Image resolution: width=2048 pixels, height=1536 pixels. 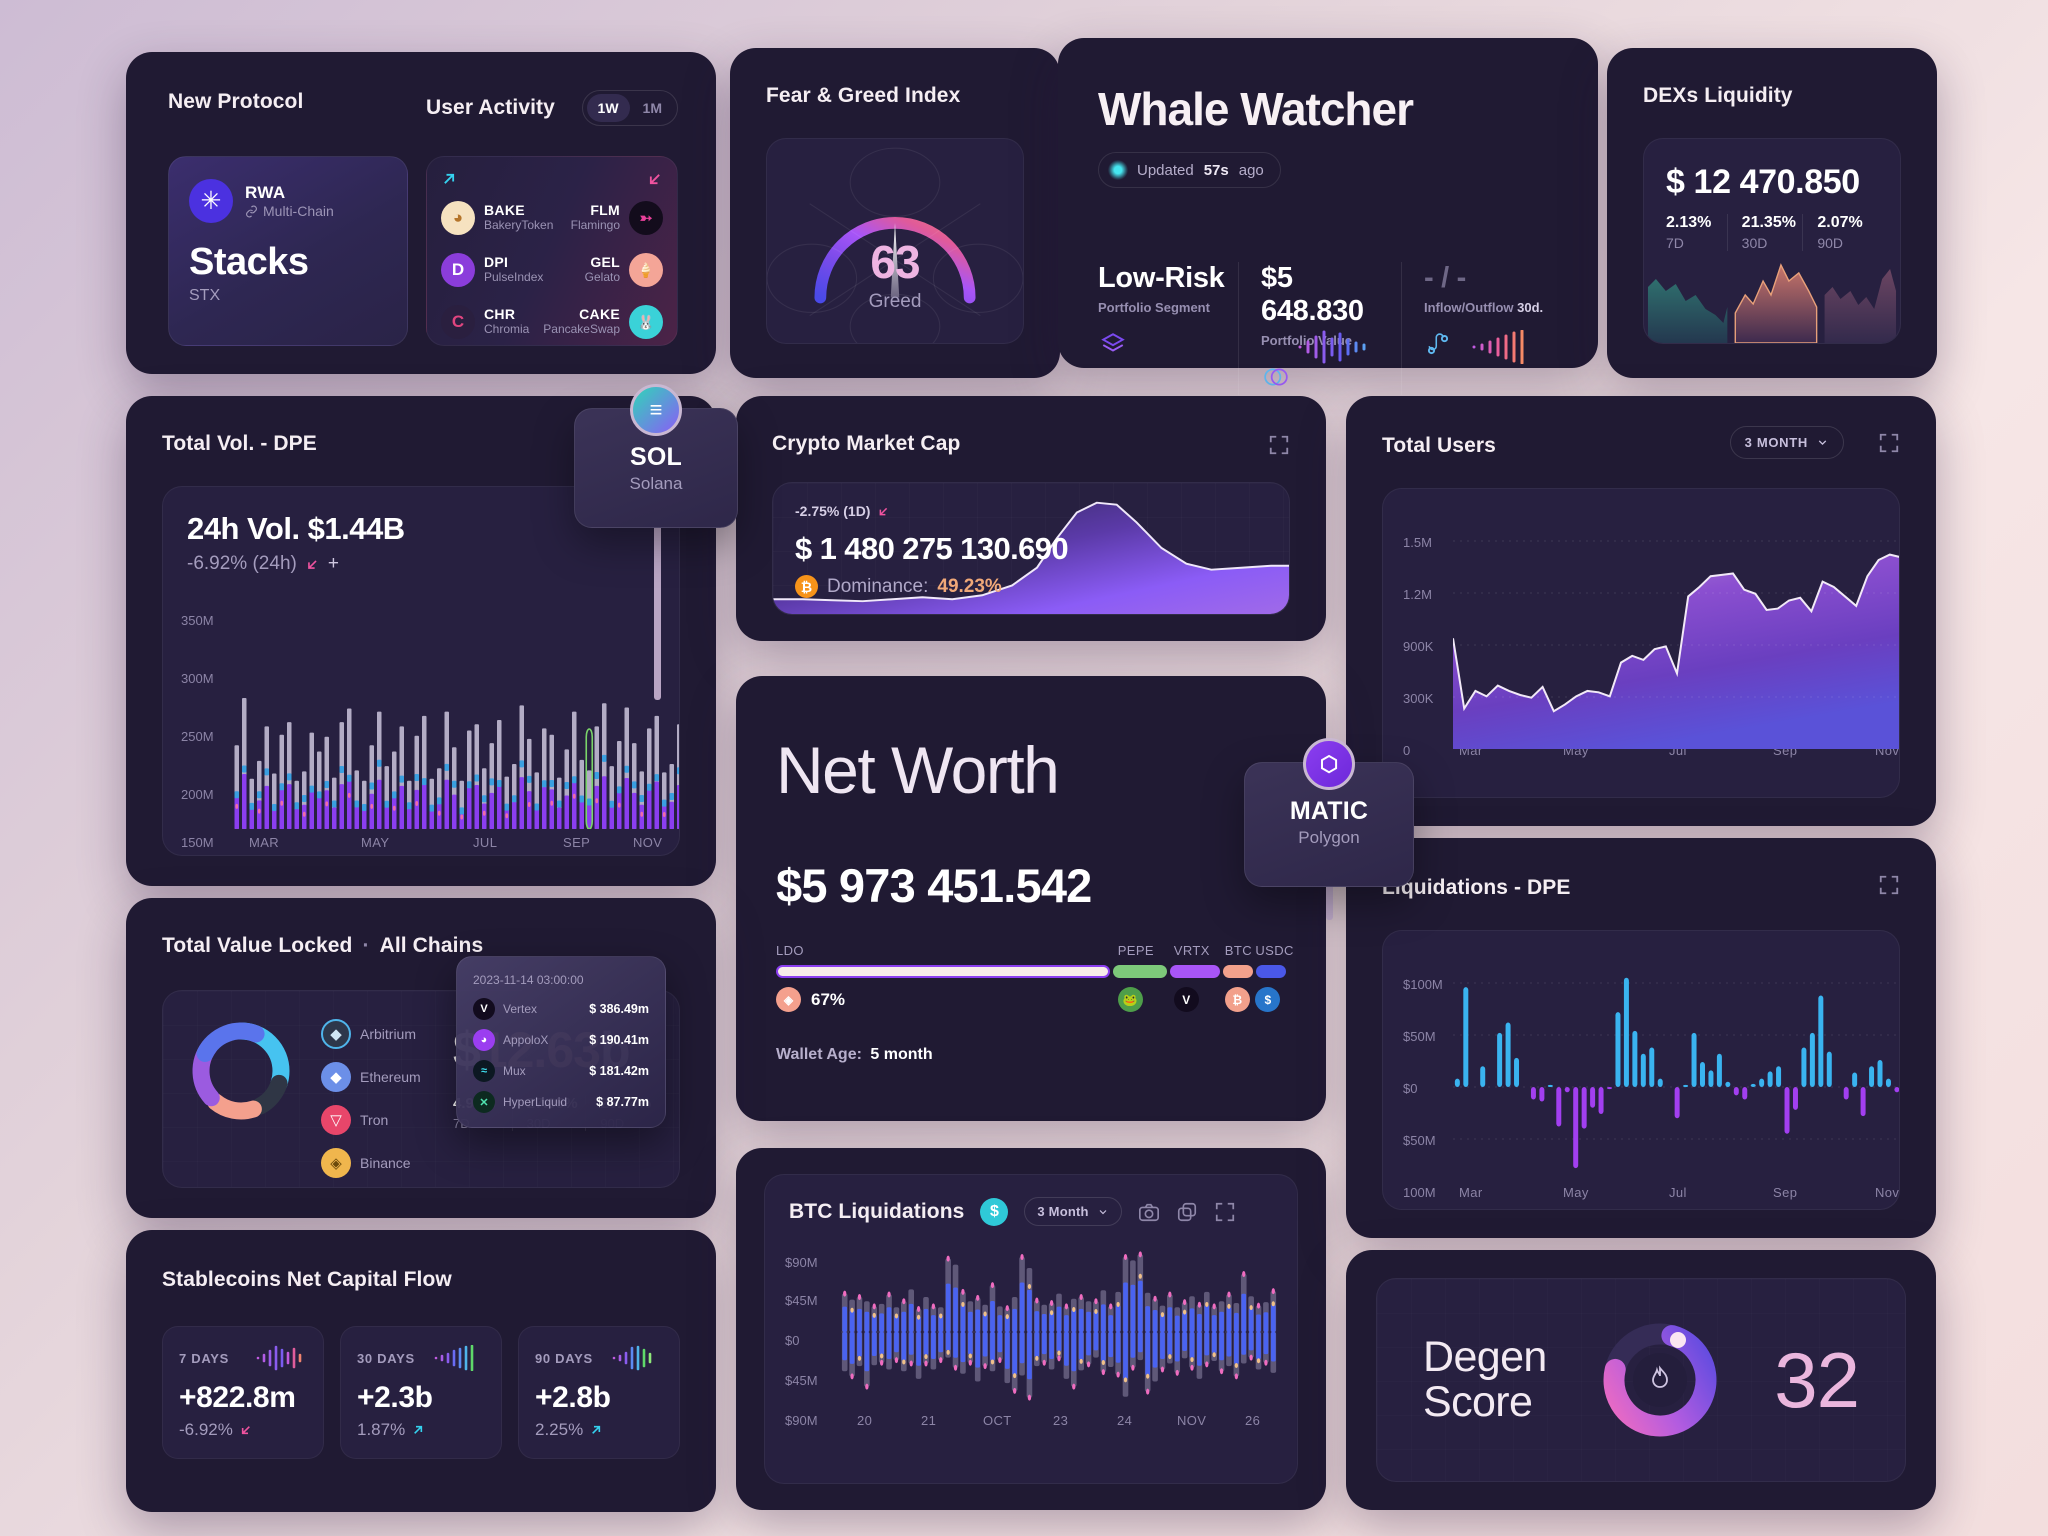 I want to click on whale-watcher-title: Whale Watcher, so click(x=1256, y=109).